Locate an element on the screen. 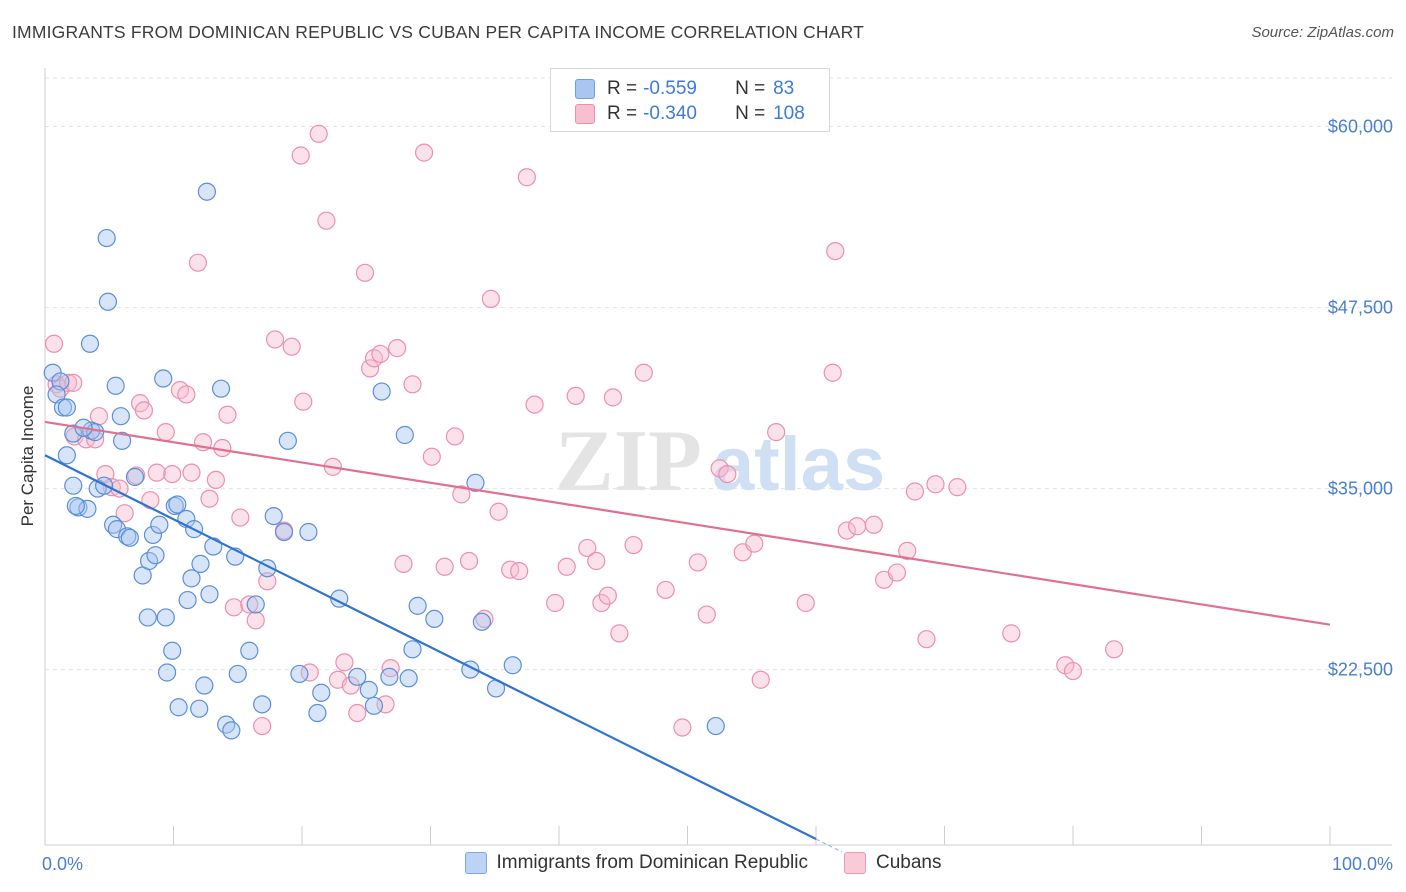 This screenshot has width=1406, height=892. legend-r-value: -0.340 is located at coordinates (670, 113).